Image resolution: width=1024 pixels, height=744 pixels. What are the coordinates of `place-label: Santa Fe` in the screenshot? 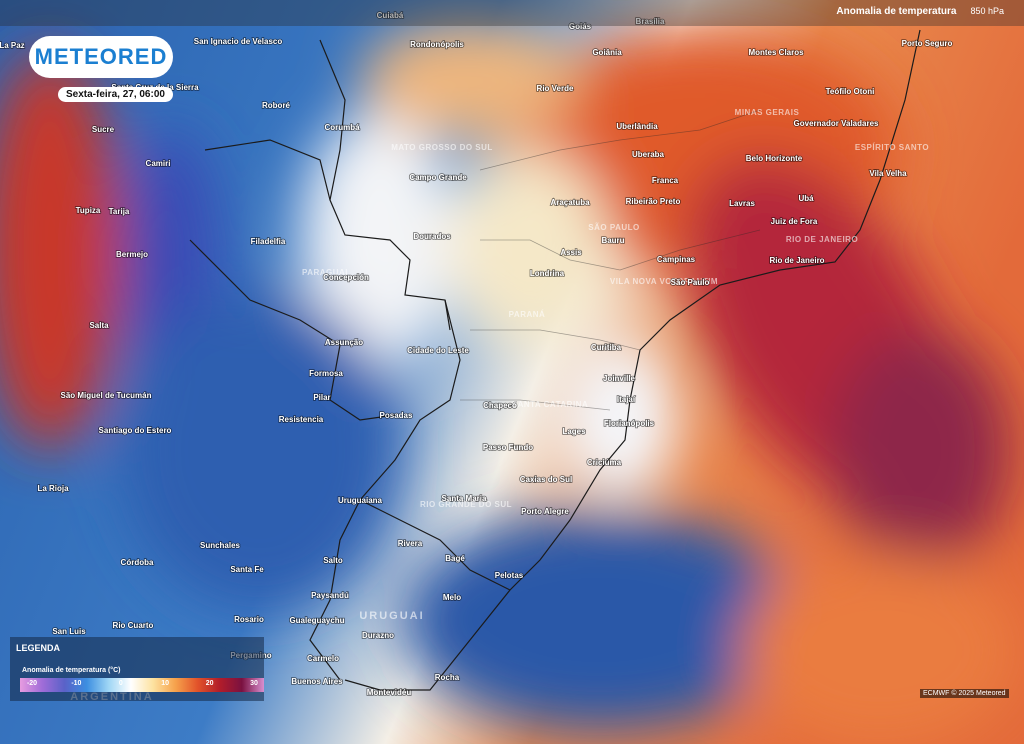 It's located at (247, 569).